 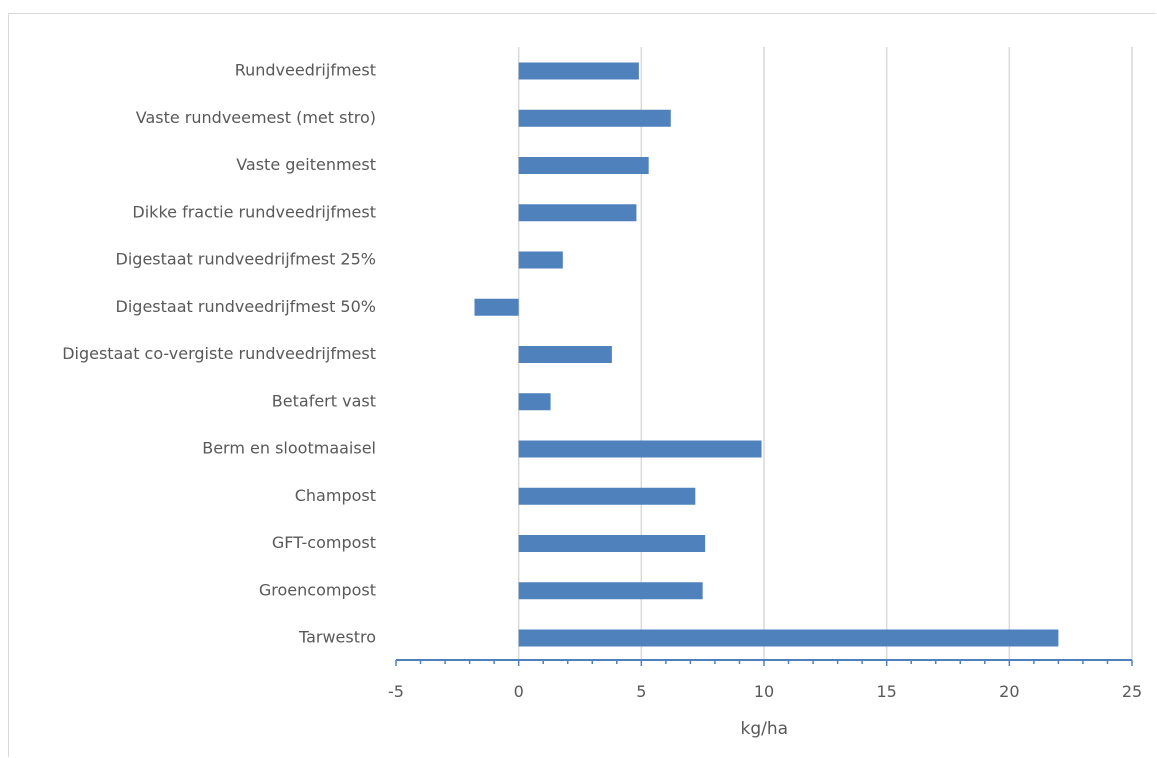 What do you see at coordinates (317, 589) in the screenshot?
I see `category-label: Groencompost` at bounding box center [317, 589].